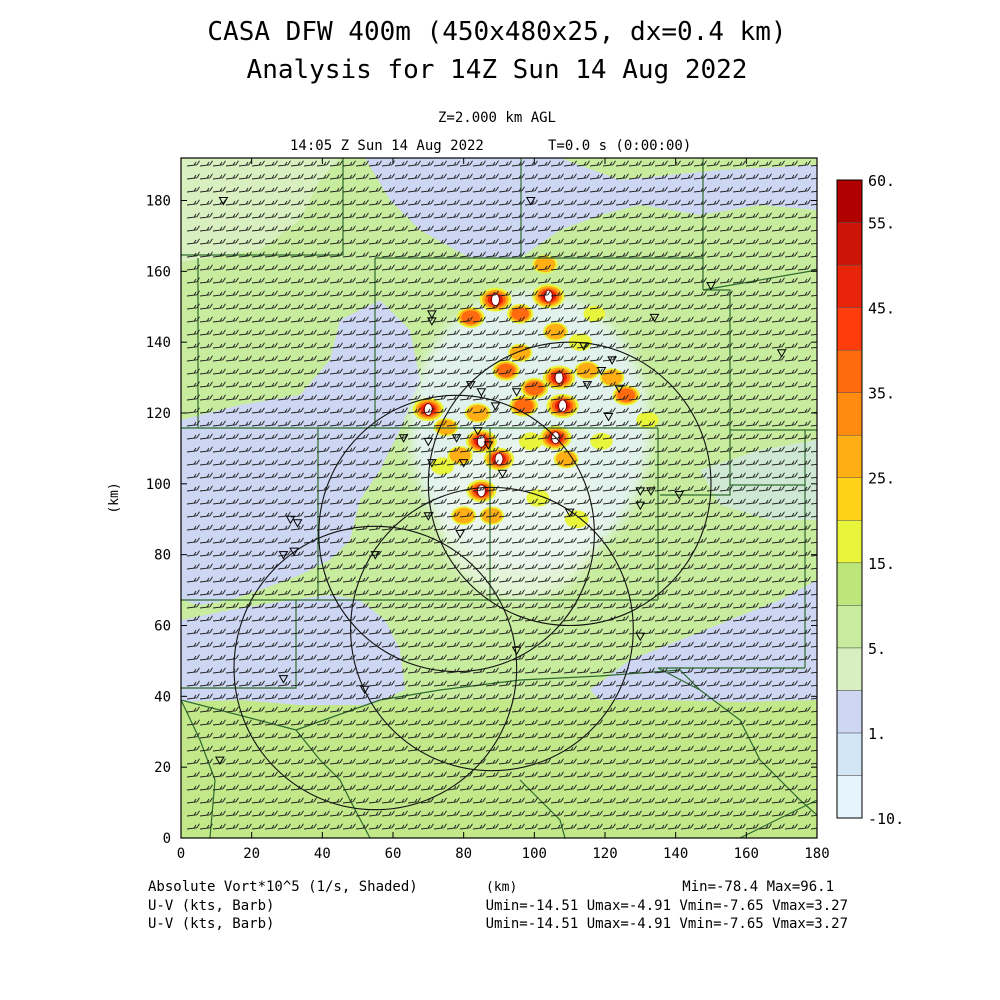  What do you see at coordinates (496, 32) in the screenshot?
I see `chart-title-line1: CASA DFW 400m (450x480x25, dx=0.4 km)` at bounding box center [496, 32].